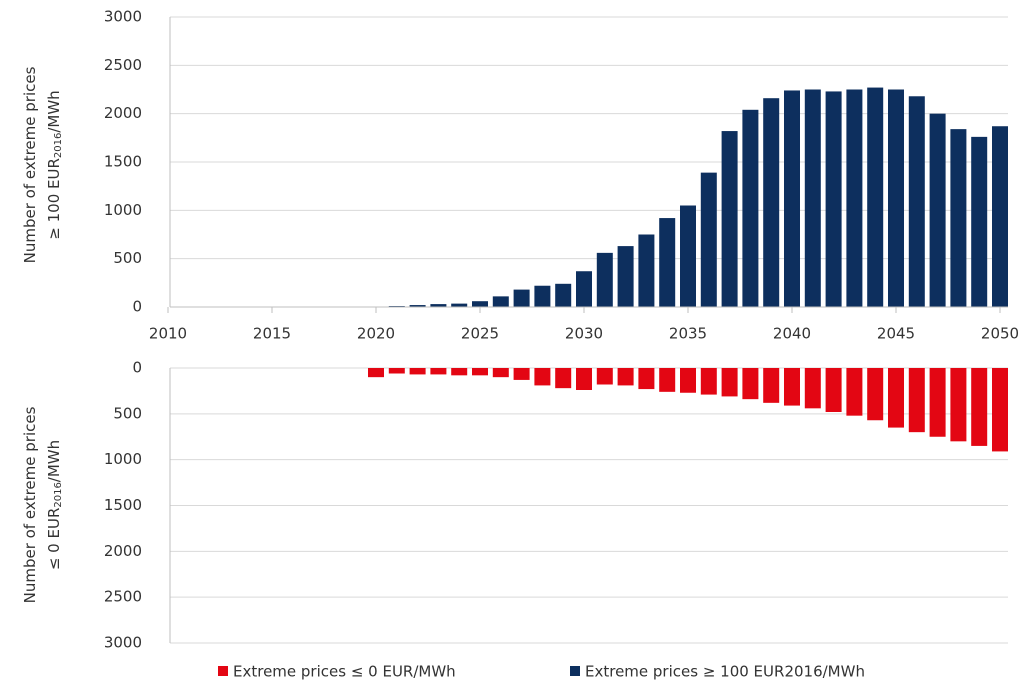  Describe the element at coordinates (54, 199) in the screenshot. I see `y-label-line: ≥ 100 EUR` at that location.